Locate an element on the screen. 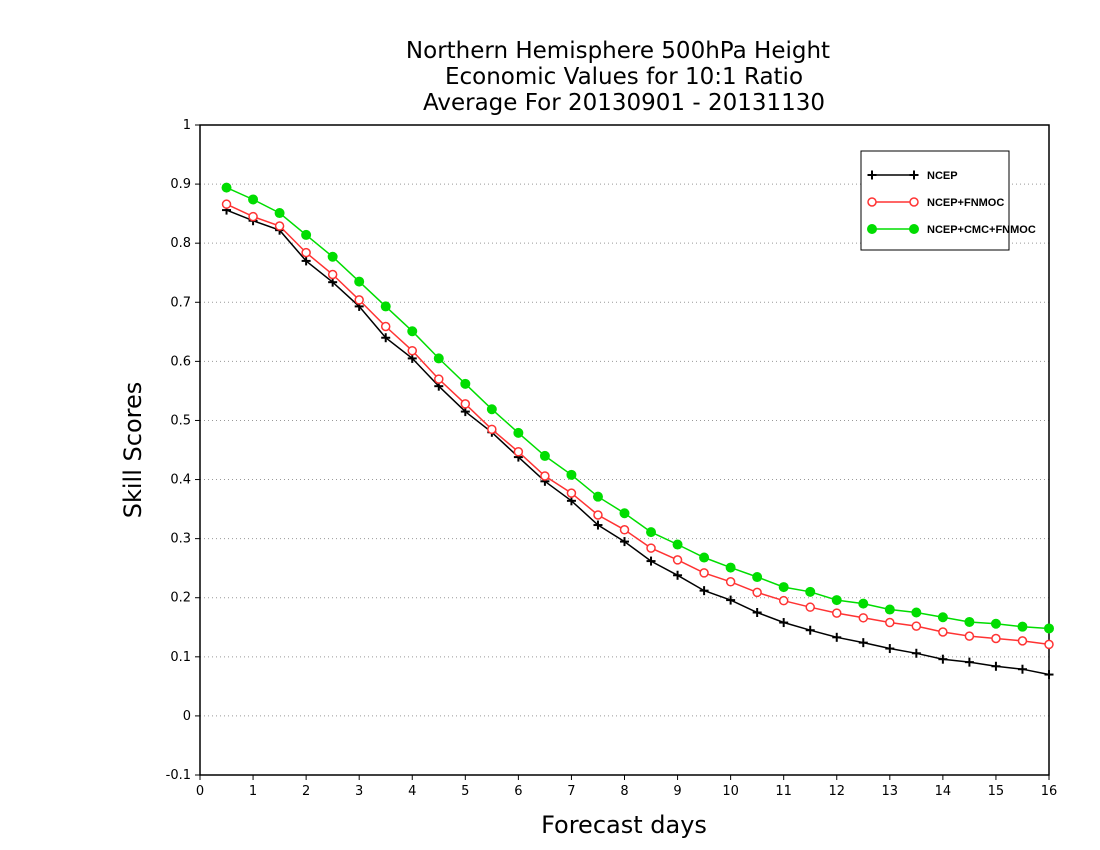  legend-label: NCEP+FNMOC is located at coordinates (965, 203).